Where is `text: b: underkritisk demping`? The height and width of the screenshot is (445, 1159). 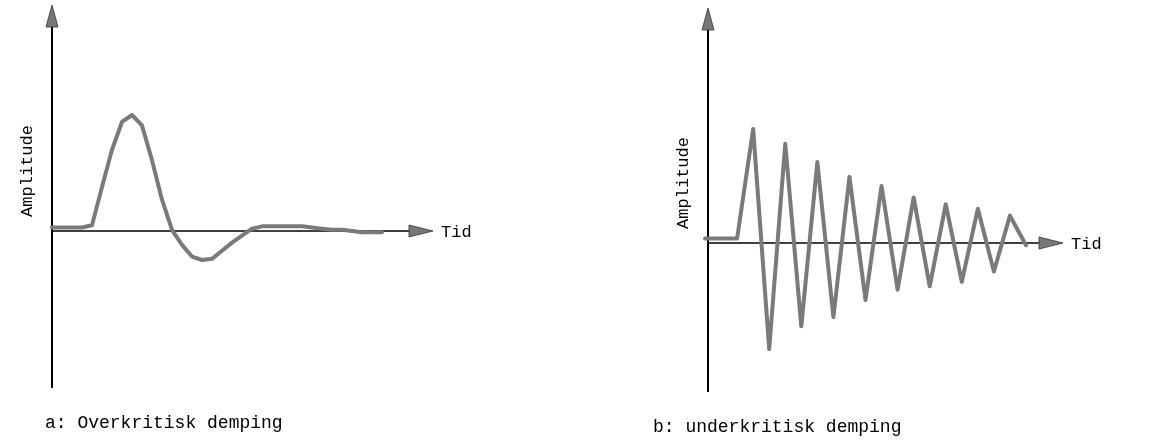 text: b: underkritisk demping is located at coordinates (777, 427).